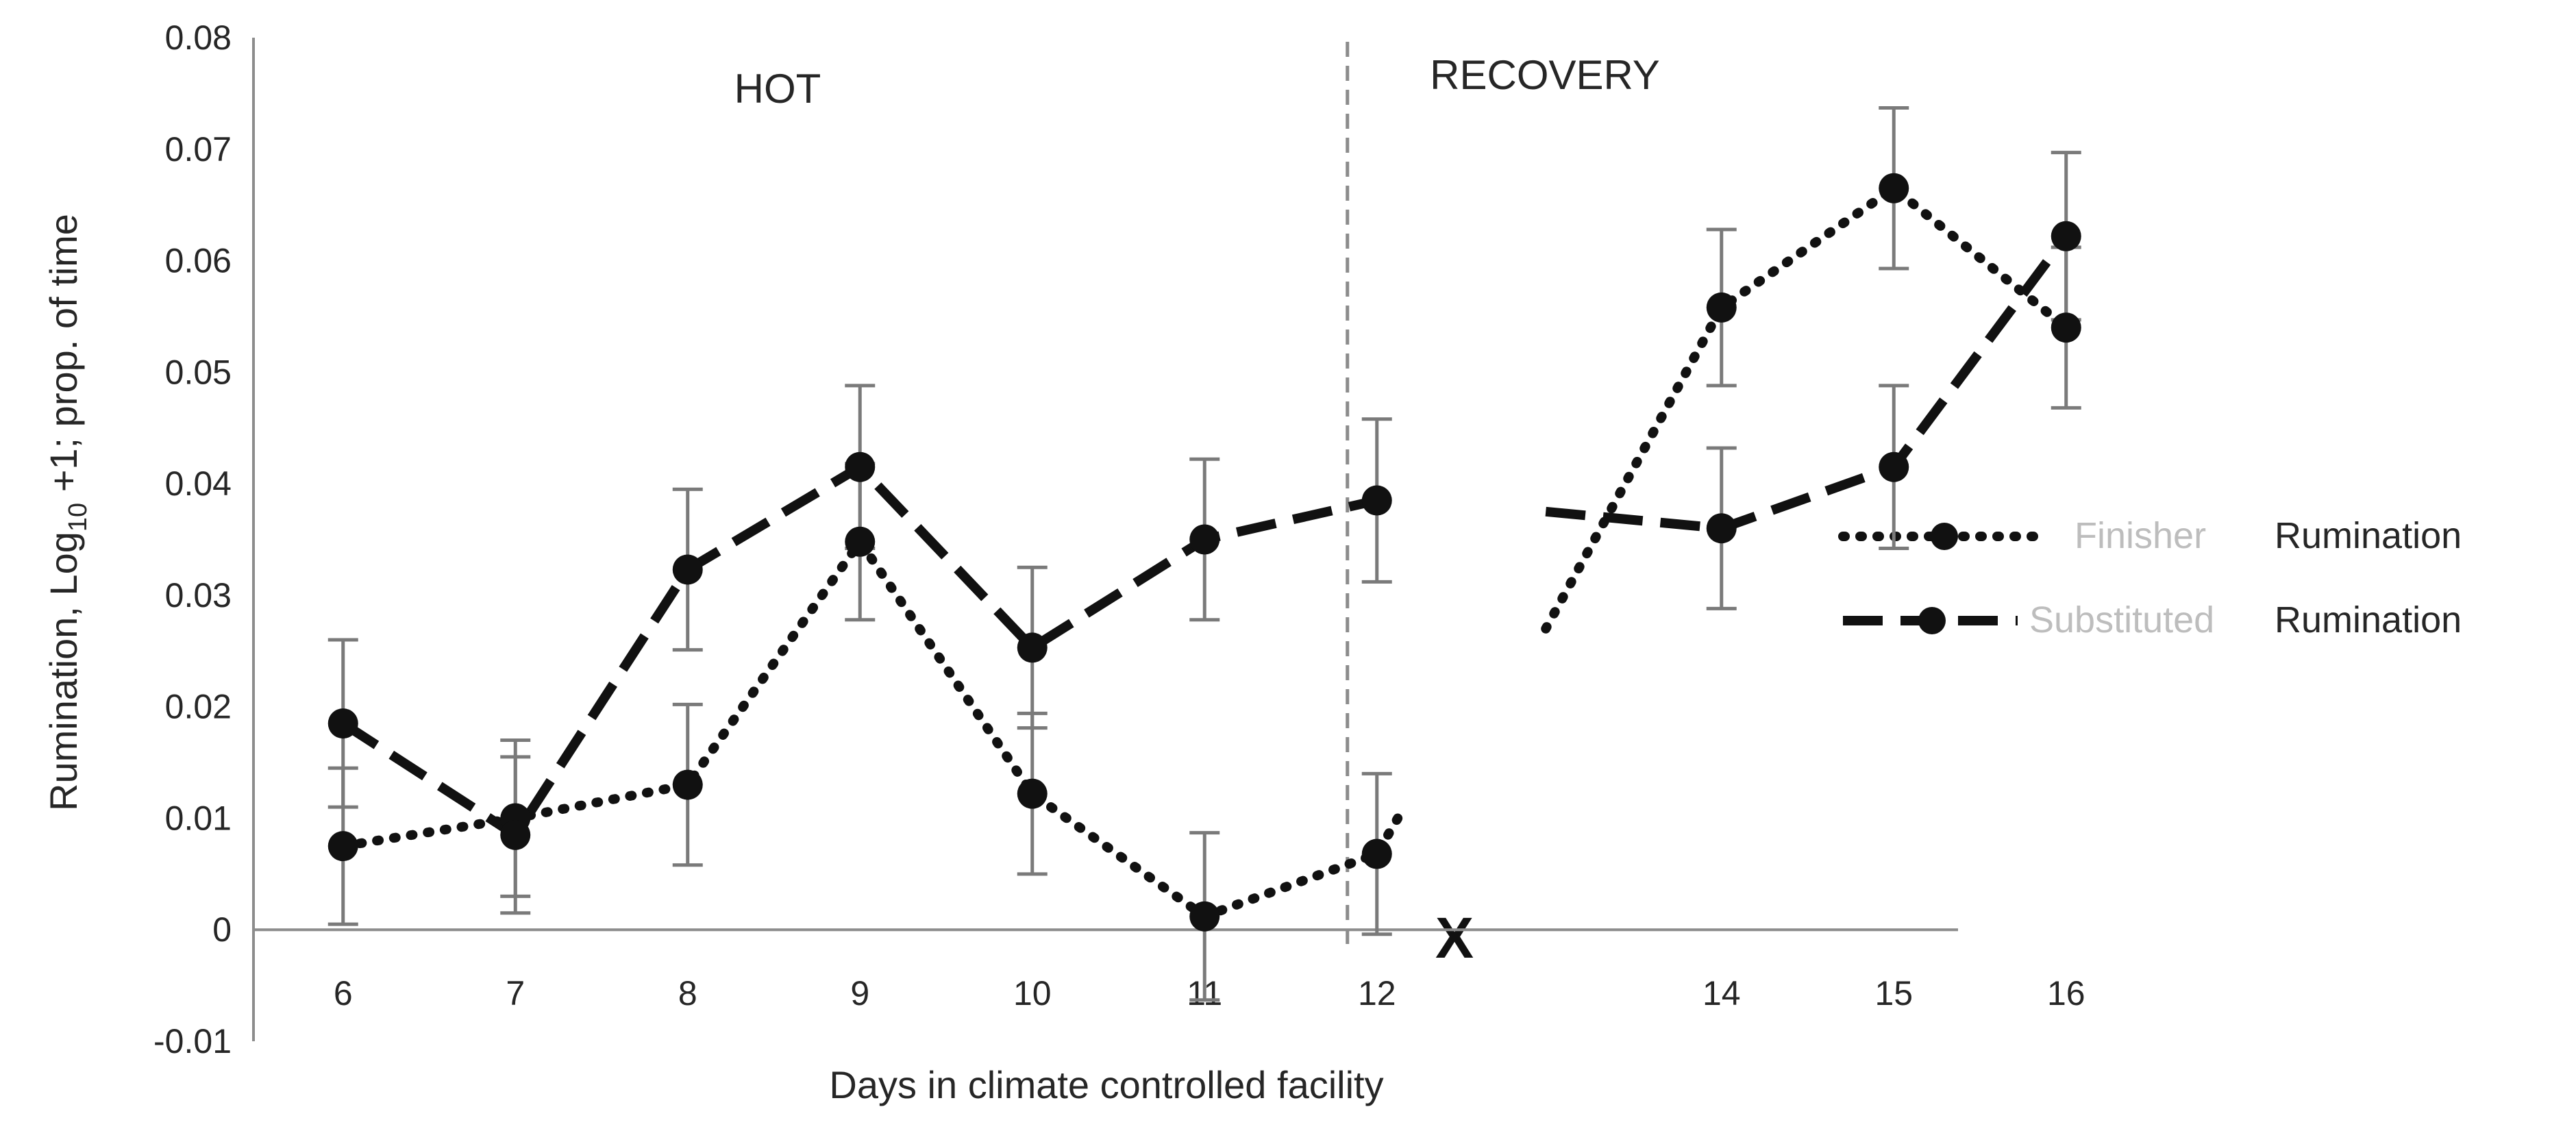 Image resolution: width=2576 pixels, height=1131 pixels. Describe the element at coordinates (222, 929) in the screenshot. I see `y-tick-label: 0` at that location.